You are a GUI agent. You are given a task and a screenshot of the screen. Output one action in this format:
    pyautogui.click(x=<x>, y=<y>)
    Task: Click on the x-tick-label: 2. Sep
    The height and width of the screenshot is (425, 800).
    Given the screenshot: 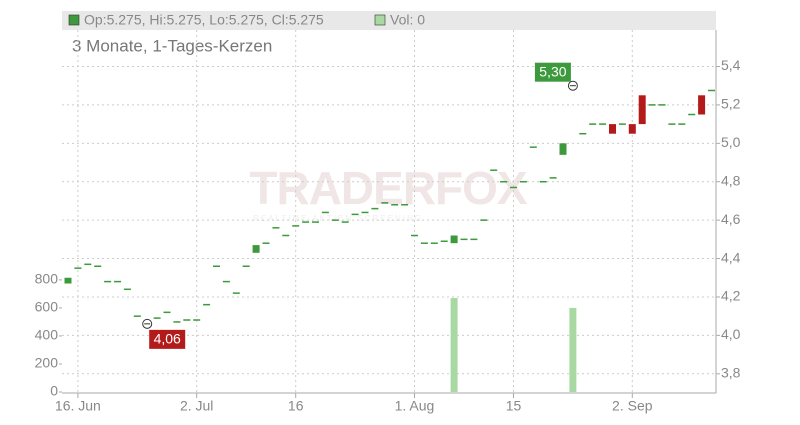 What is the action you would take?
    pyautogui.click(x=632, y=406)
    